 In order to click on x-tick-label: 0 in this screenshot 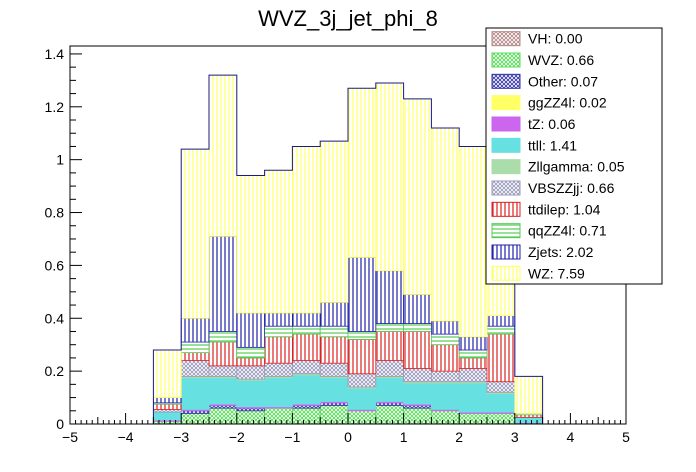, I will do `click(348, 437)`.